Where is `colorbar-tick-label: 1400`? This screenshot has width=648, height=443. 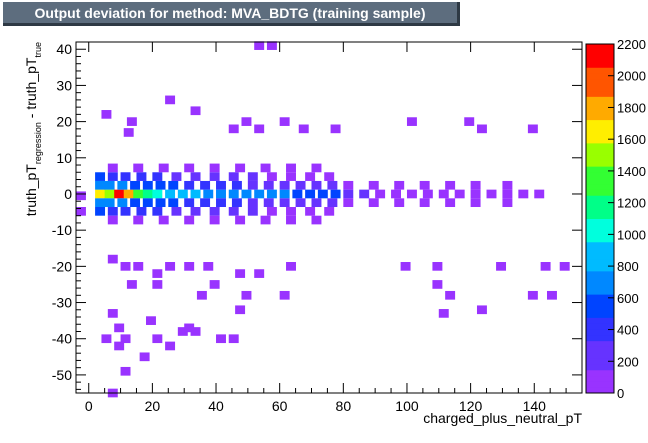 colorbar-tick-label: 1400 is located at coordinates (631, 171).